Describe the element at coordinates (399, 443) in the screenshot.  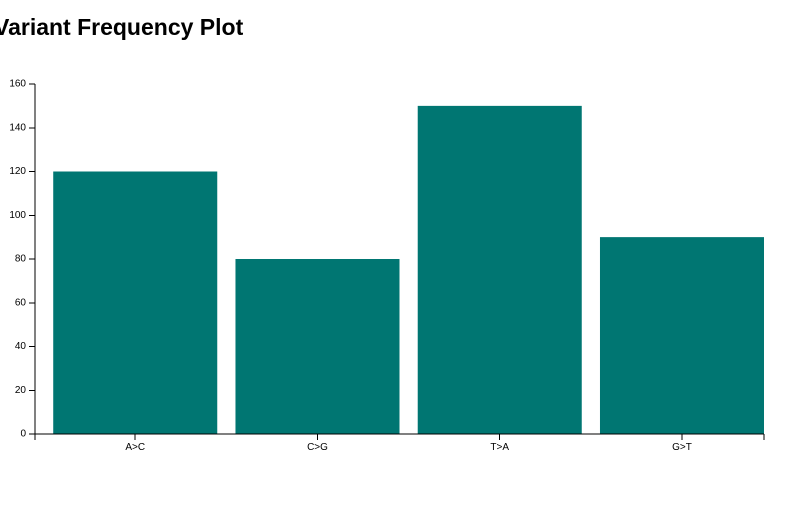
I see `x-axis: A>C C>G T>A G>T` at that location.